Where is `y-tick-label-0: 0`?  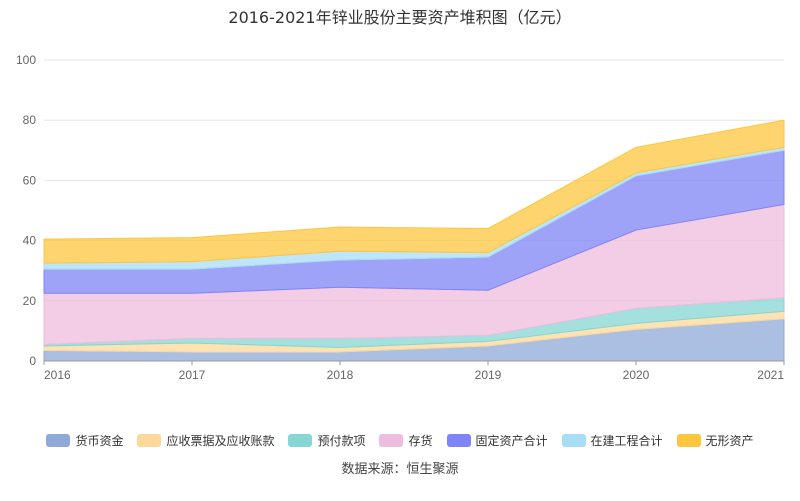
y-tick-label-0: 0 is located at coordinates (32, 361).